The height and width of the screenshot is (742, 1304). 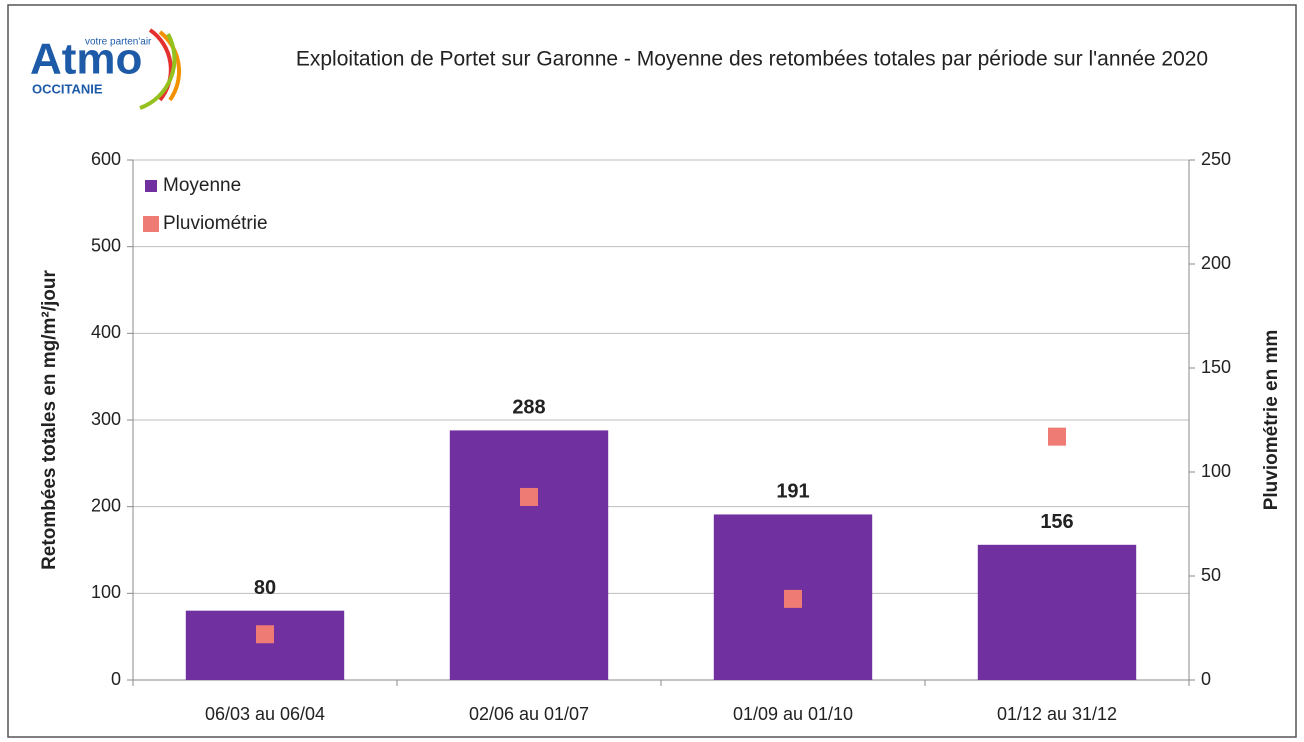 I want to click on x-tick-label: 01/12 au 31/12, so click(x=1057, y=714).